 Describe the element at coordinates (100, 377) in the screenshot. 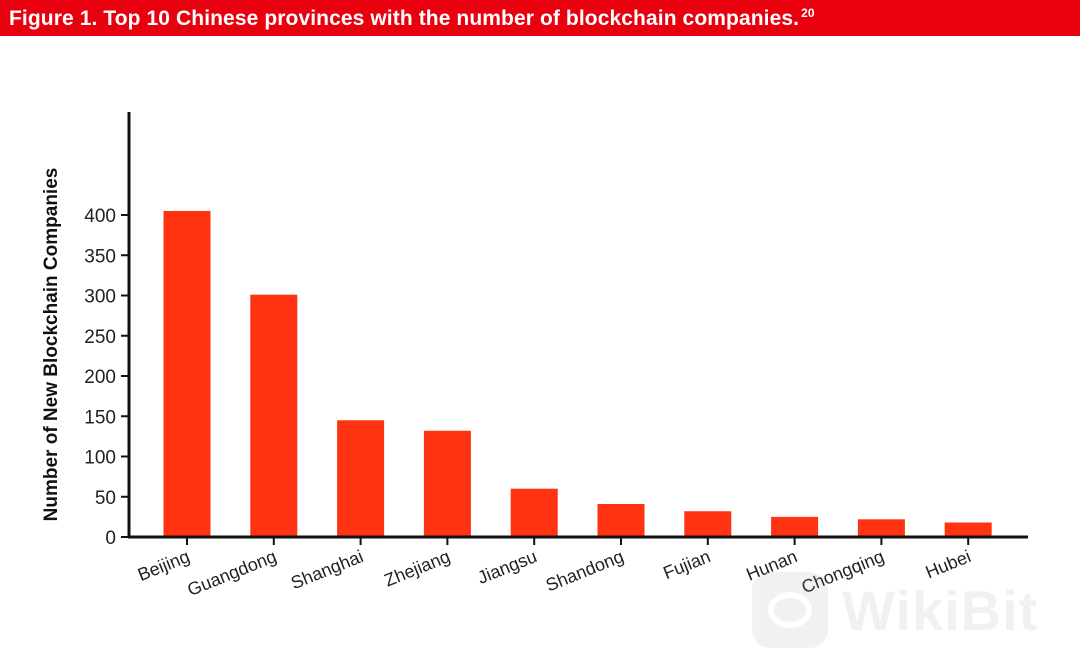

I see `y-tick-label: 200` at that location.